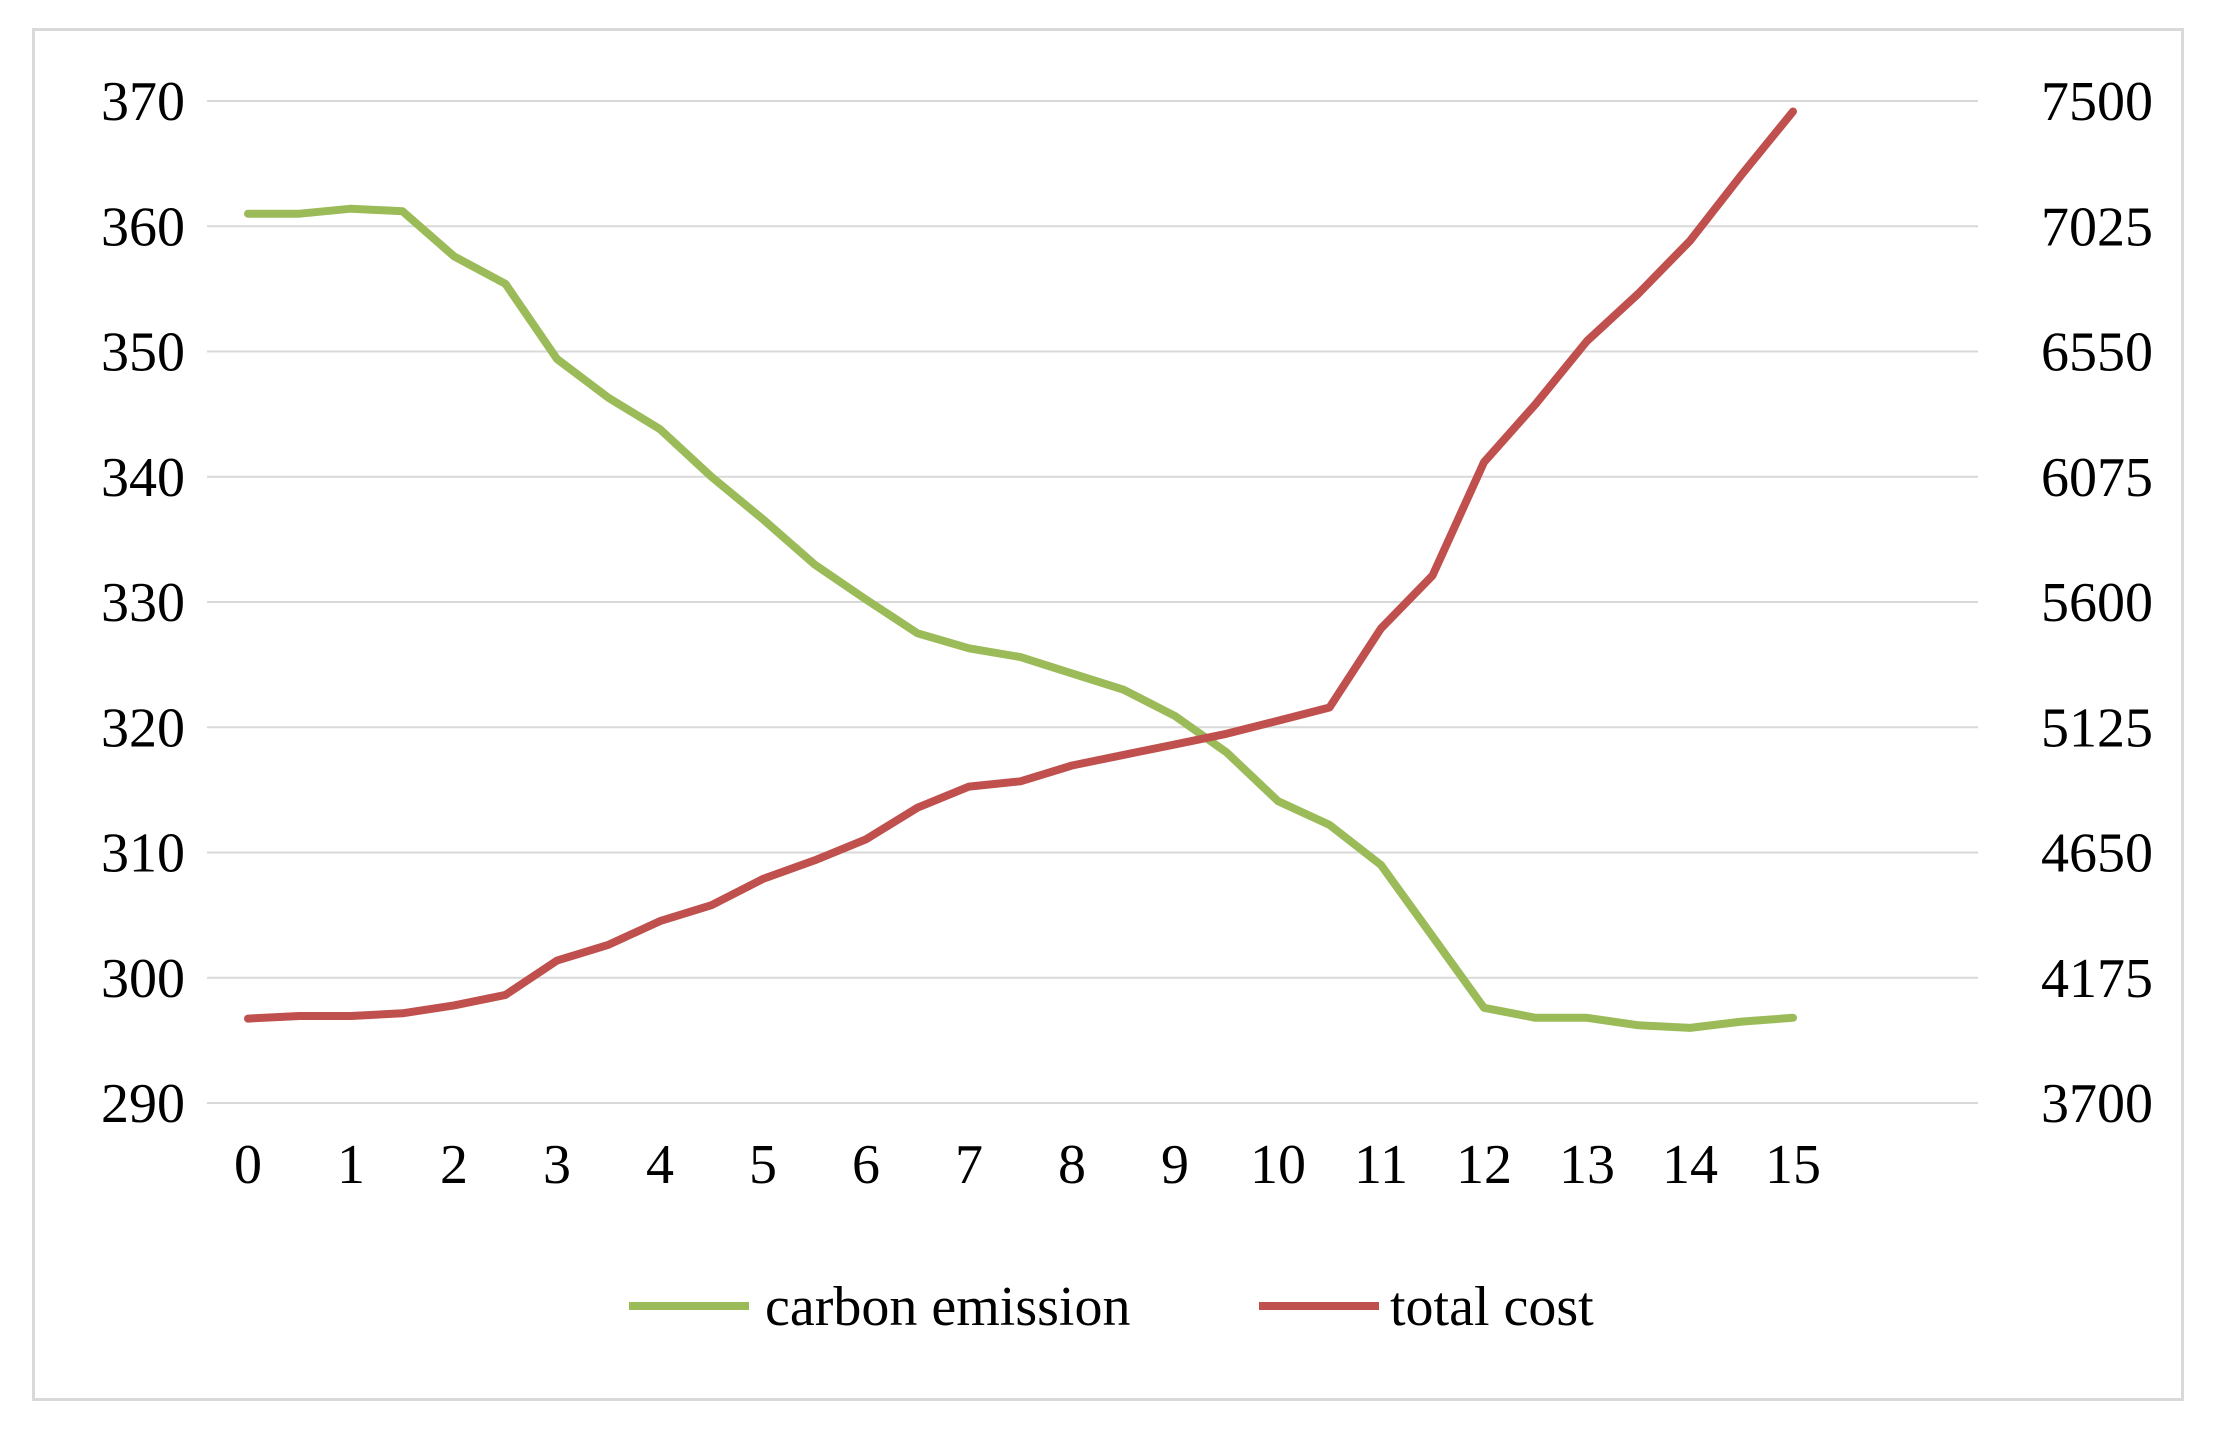 The width and height of the screenshot is (2217, 1434). What do you see at coordinates (351, 1165) in the screenshot?
I see `x-axis-tick-label: 1` at bounding box center [351, 1165].